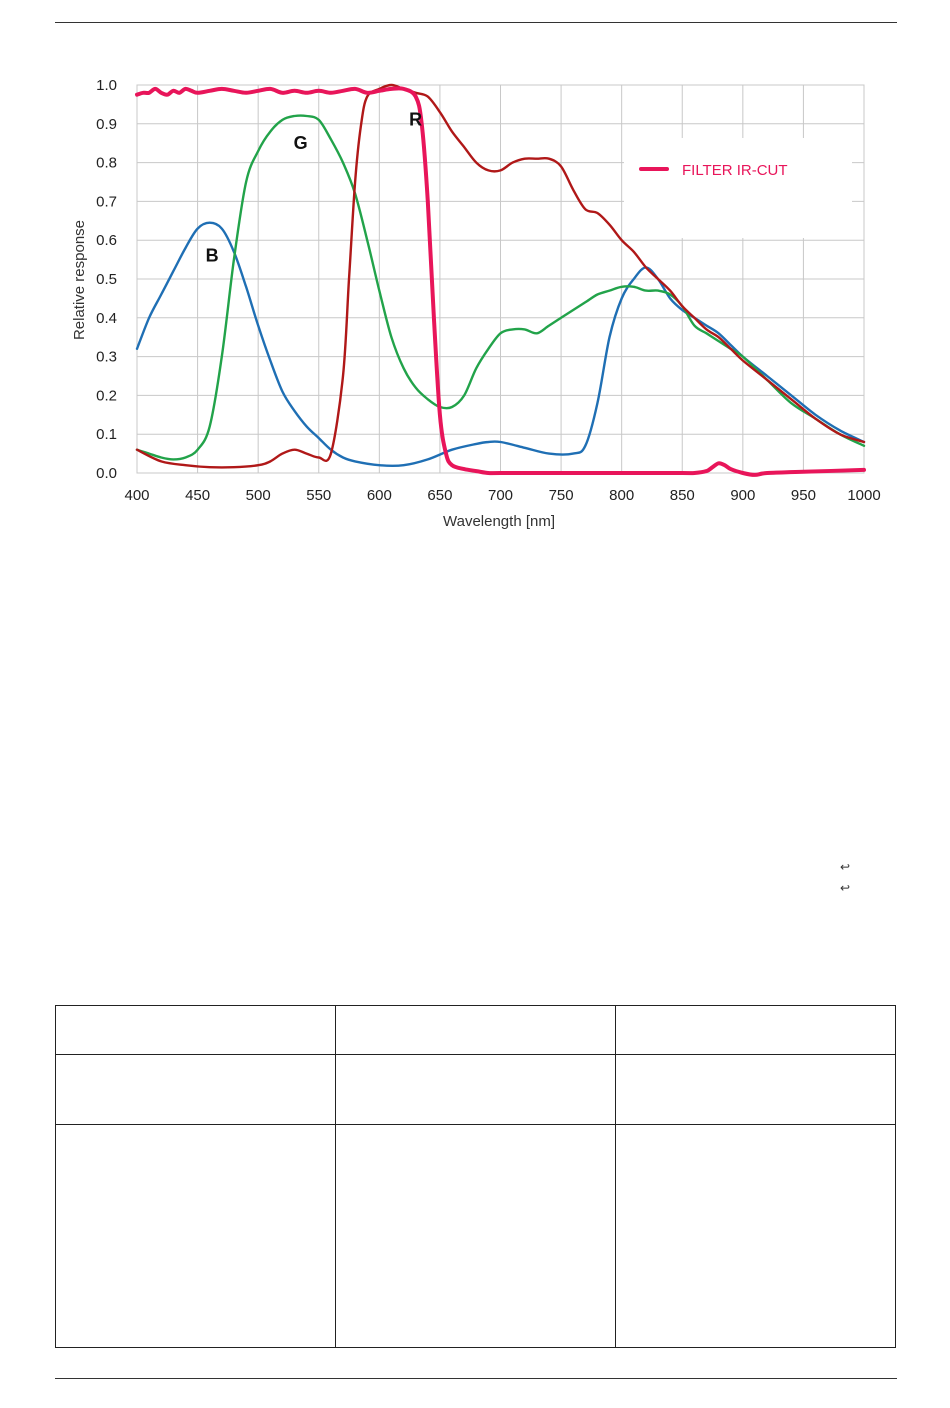  What do you see at coordinates (742, 495) in the screenshot?
I see `x-tick-label-10: 900` at bounding box center [742, 495].